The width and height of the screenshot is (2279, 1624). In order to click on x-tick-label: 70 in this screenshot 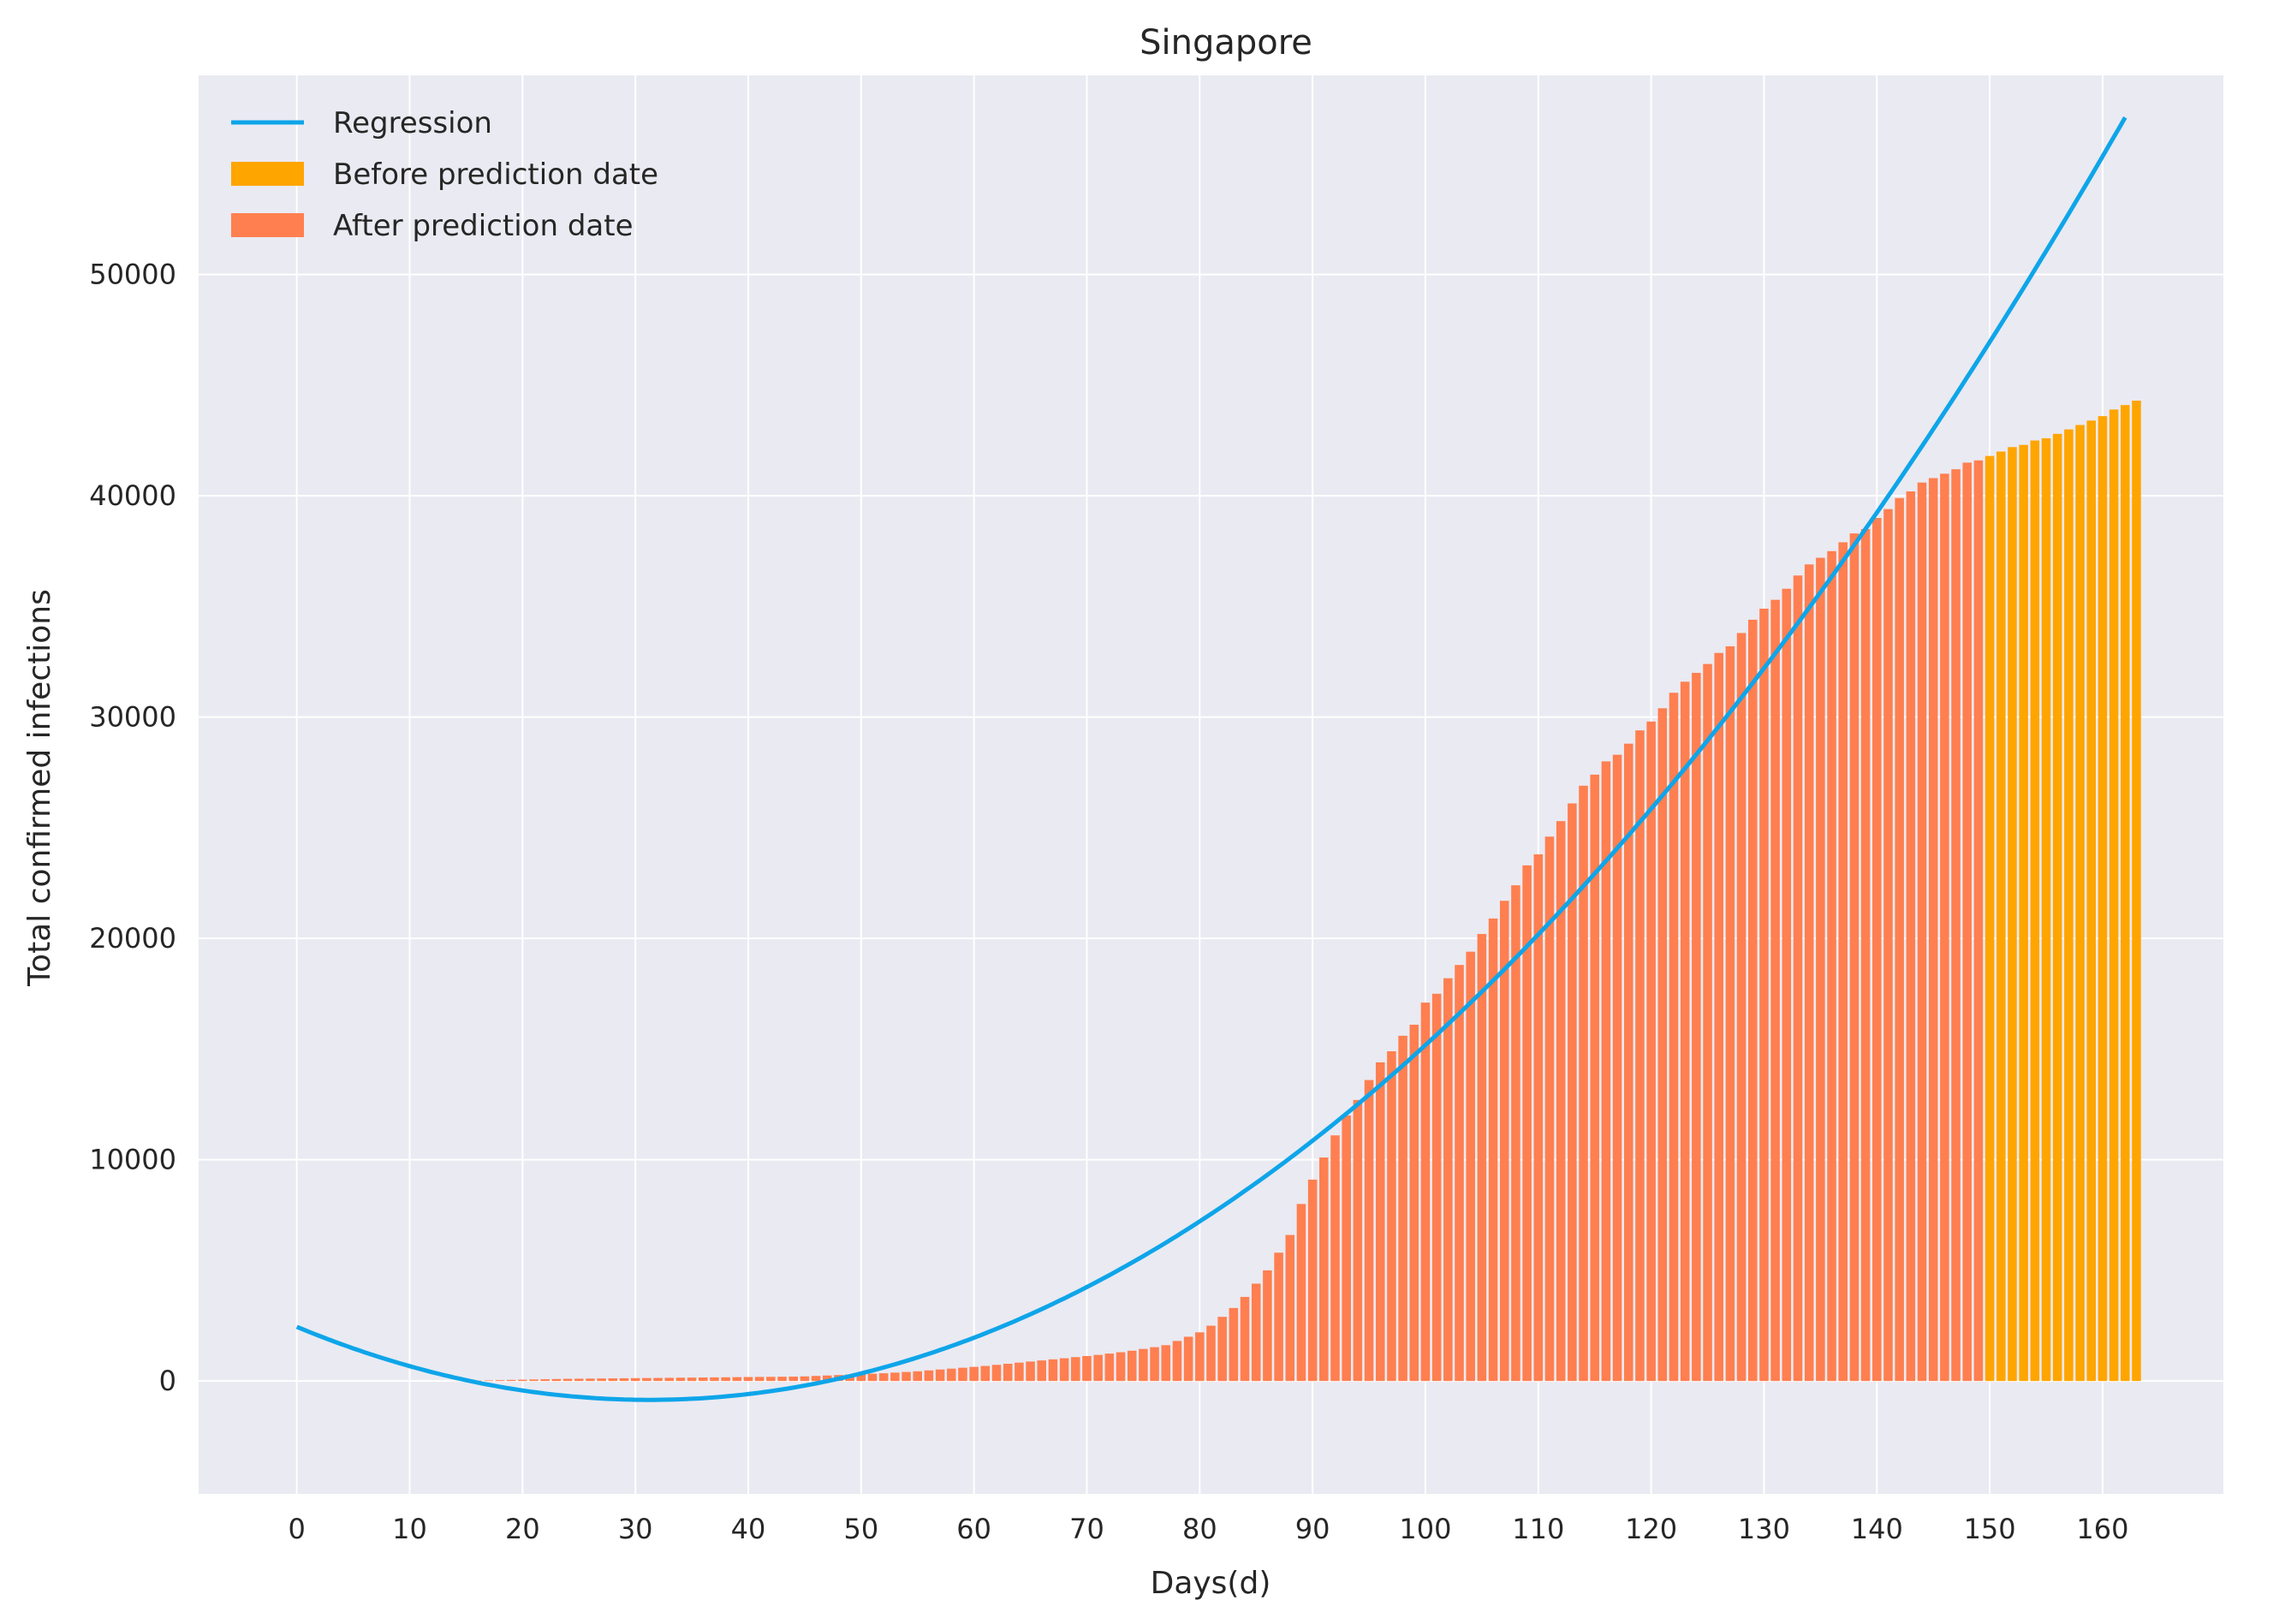, I will do `click(1086, 1529)`.